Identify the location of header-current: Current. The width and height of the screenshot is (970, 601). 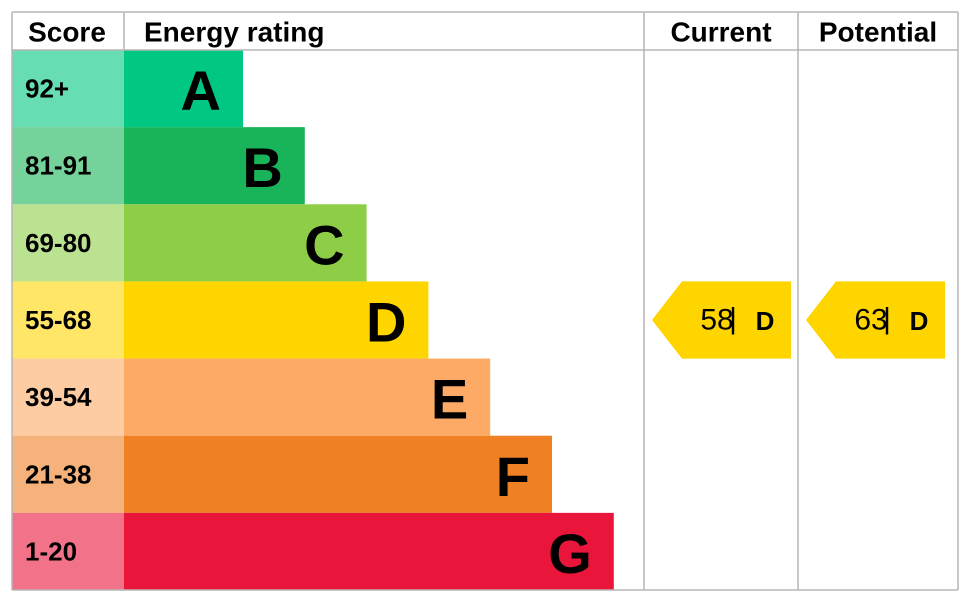
(720, 32).